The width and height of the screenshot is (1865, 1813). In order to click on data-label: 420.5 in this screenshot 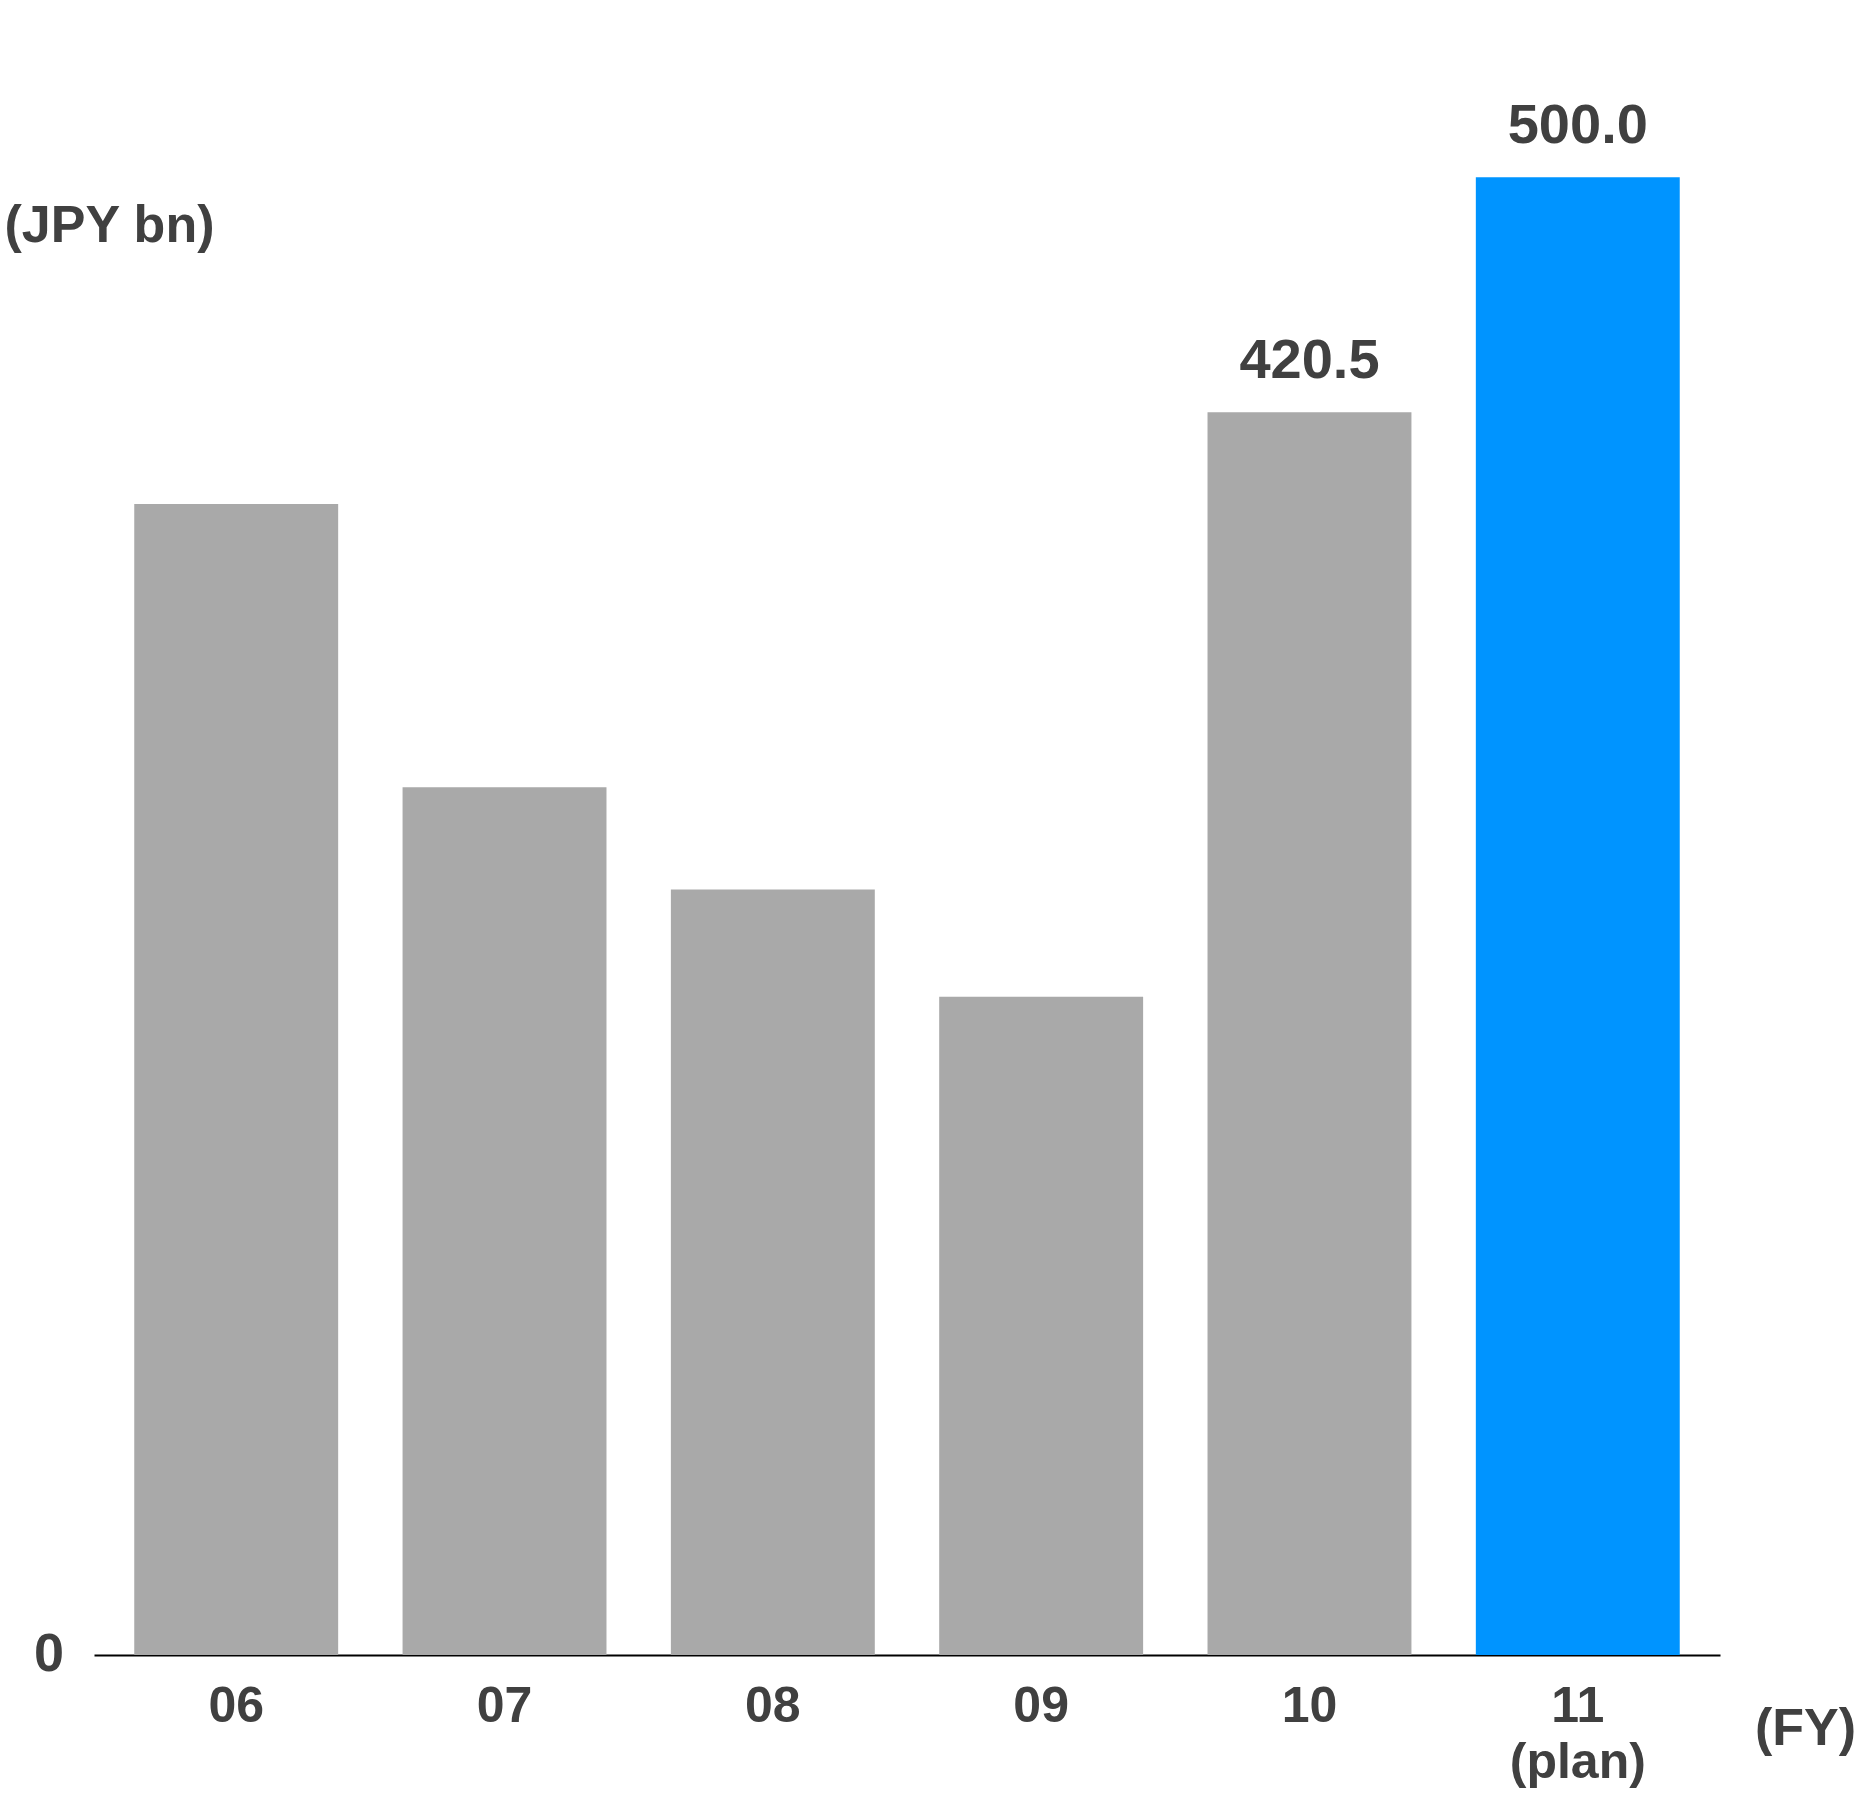, I will do `click(1309, 359)`.